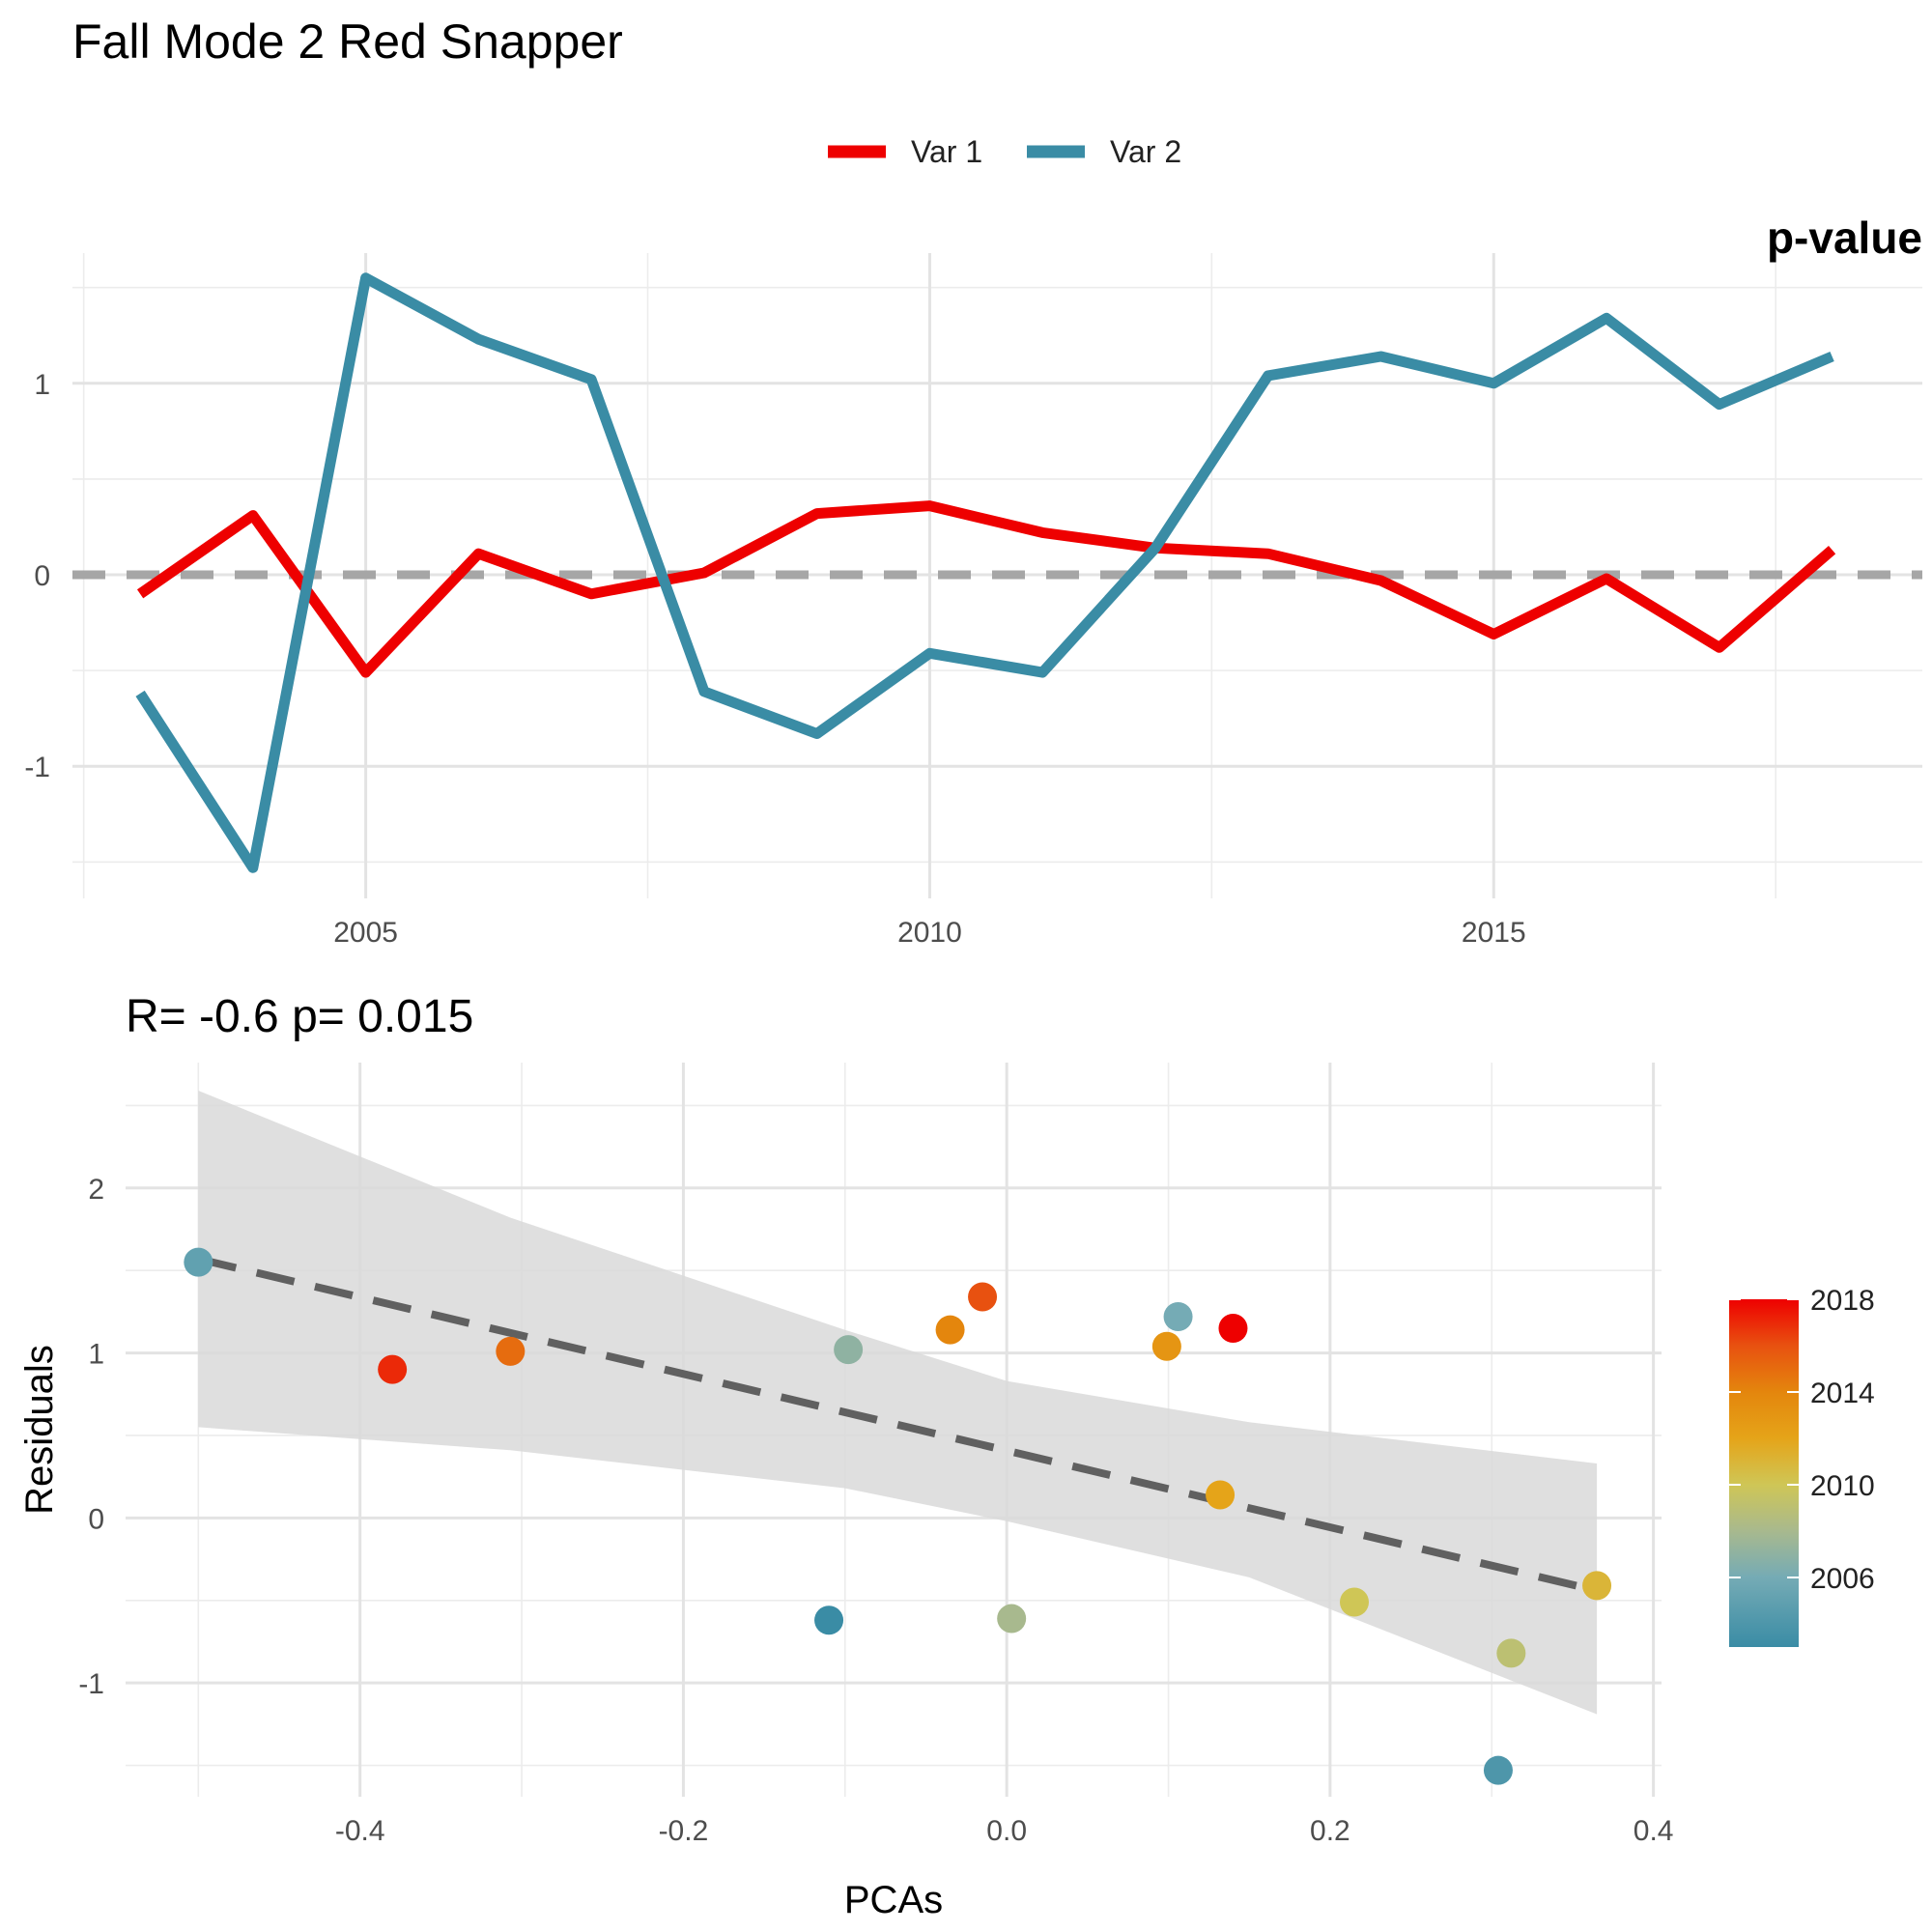 The width and height of the screenshot is (1932, 1932). I want to click on scatter-point-2014, so click(950, 1330).